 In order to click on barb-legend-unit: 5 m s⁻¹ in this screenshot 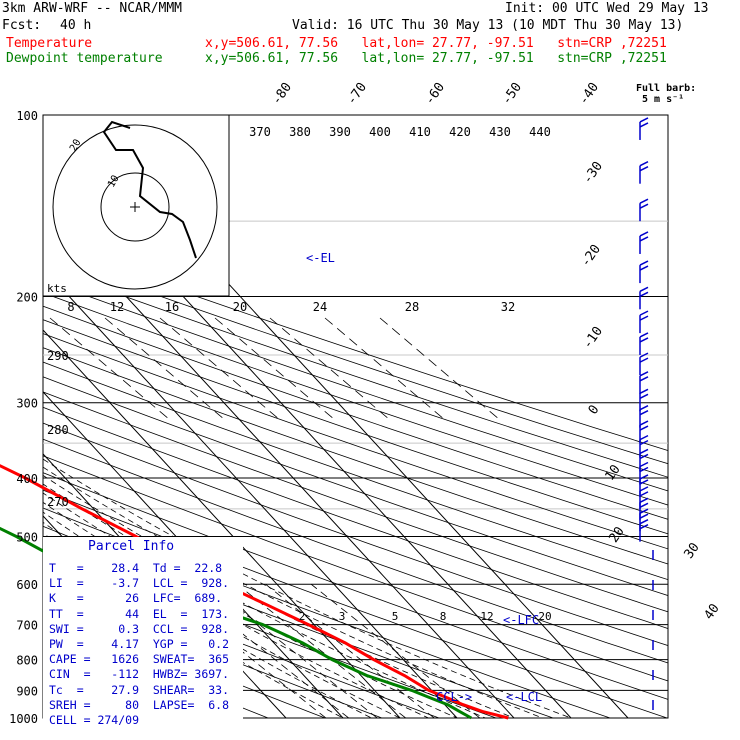, I will do `click(663, 99)`.